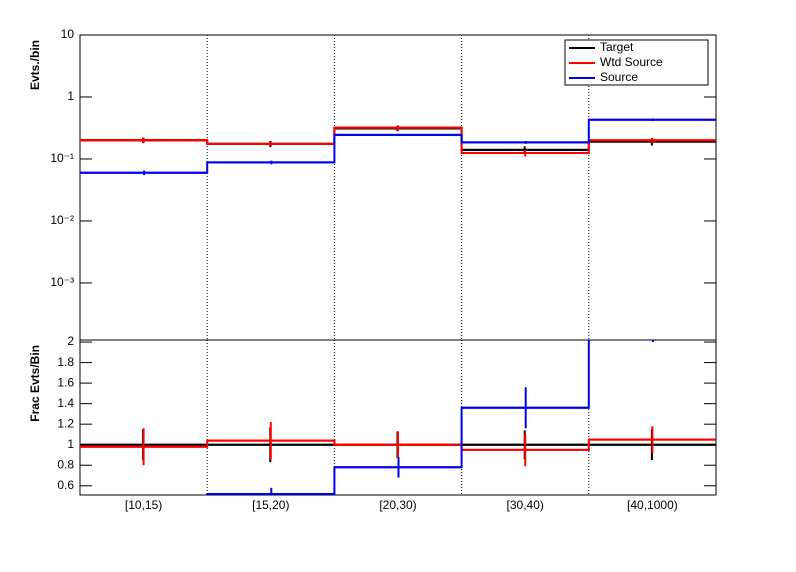 This screenshot has width=796, height=572. What do you see at coordinates (65, 464) in the screenshot?
I see `y-tick-label: 0.8` at bounding box center [65, 464].